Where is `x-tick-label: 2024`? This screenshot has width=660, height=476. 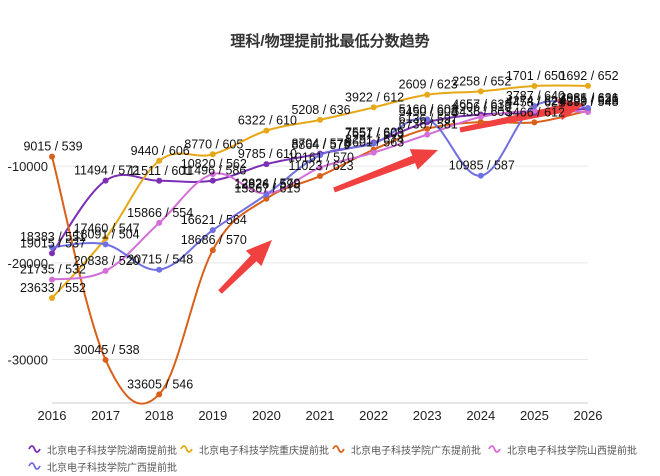 x-tick-label: 2024 is located at coordinates (480, 415).